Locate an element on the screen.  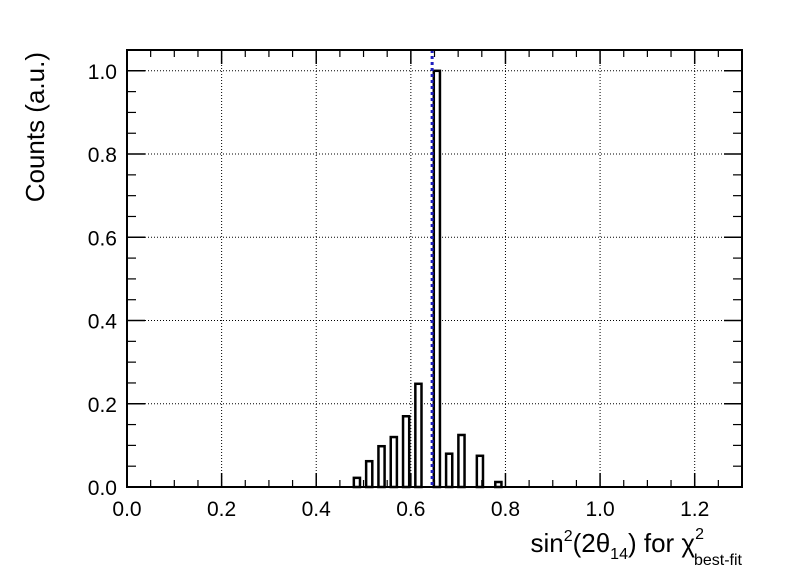
x-tick-label: 1.2 is located at coordinates (694, 509).